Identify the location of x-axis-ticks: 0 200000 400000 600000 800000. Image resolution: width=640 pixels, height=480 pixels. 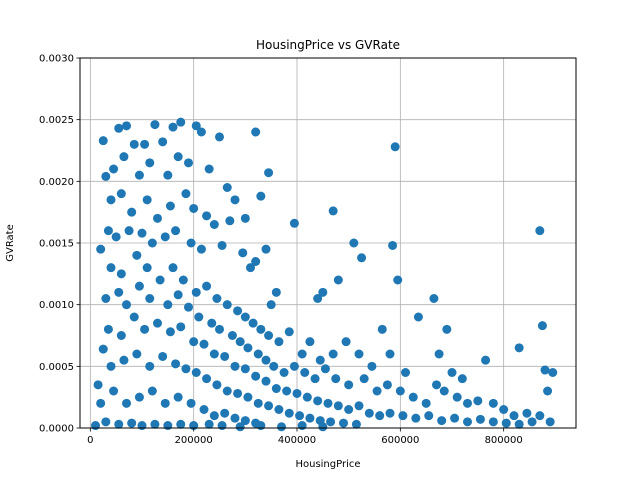
(305, 437).